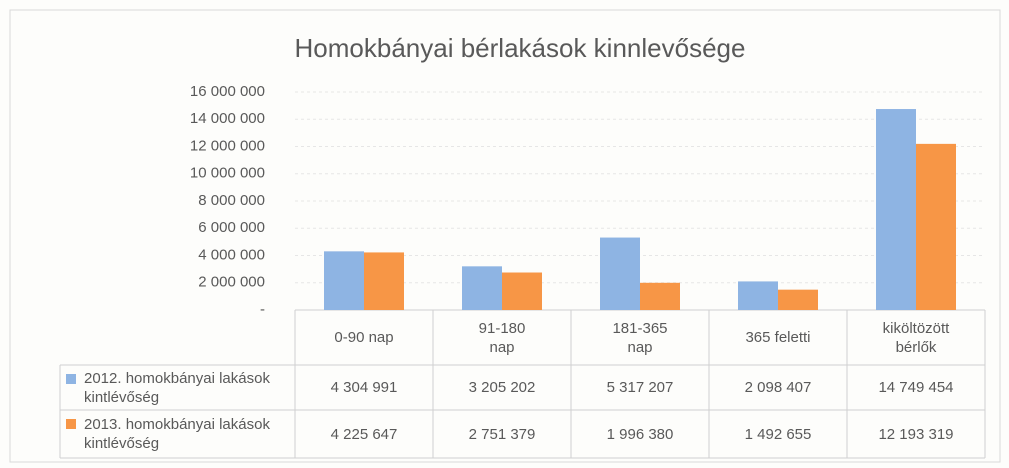 This screenshot has width=1009, height=468. I want to click on x-tick-label-text: 365 feletti, so click(778, 337).